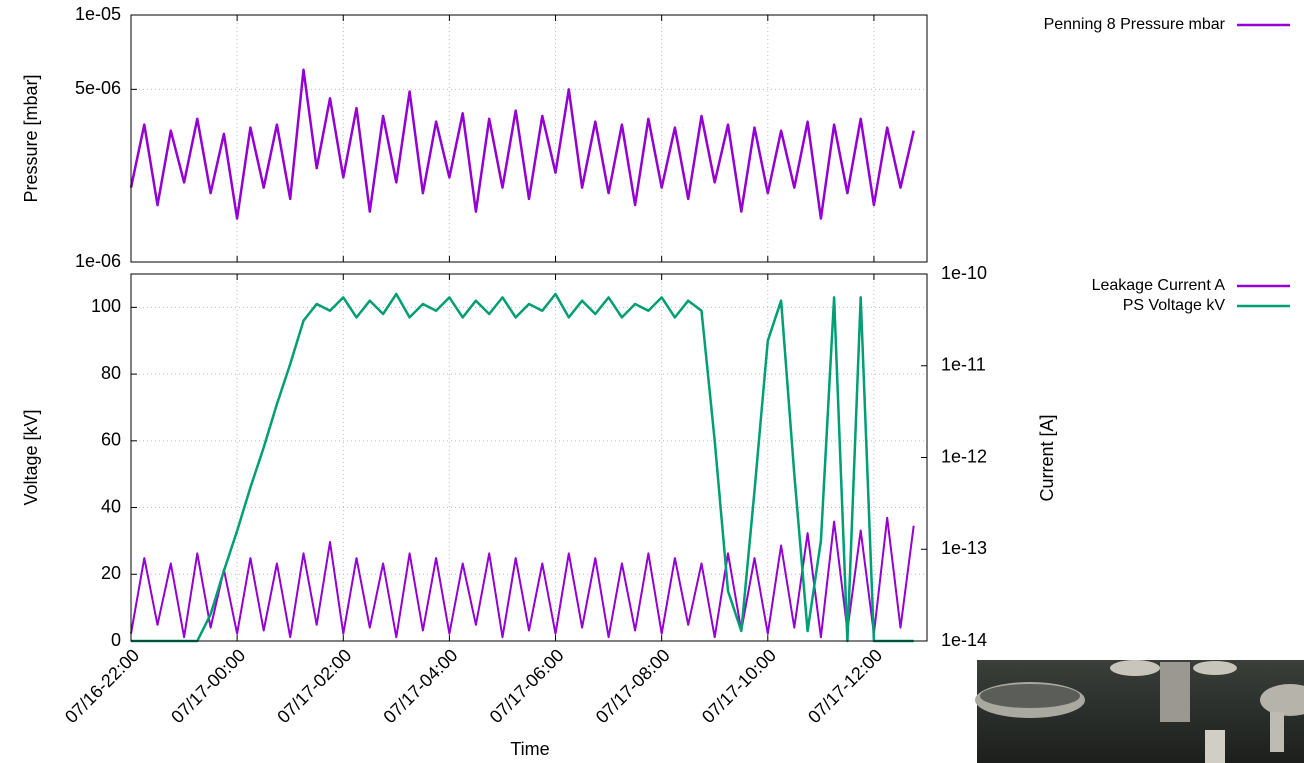 The height and width of the screenshot is (763, 1304). I want to click on x-tick-label: 07/17-08:00, so click(633, 686).